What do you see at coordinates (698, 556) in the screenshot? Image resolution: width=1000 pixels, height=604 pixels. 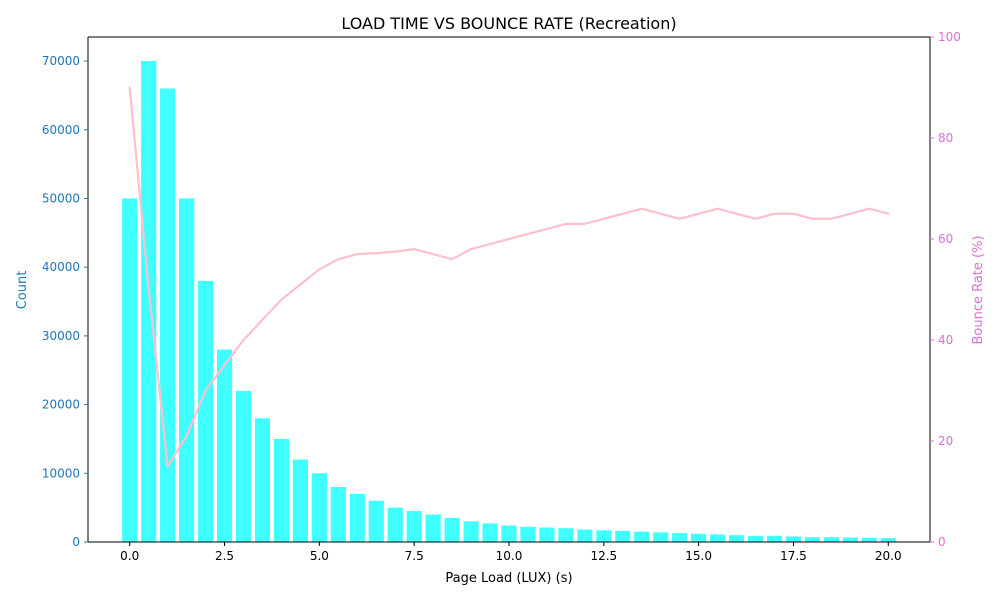 I see `x-tick-label: 15.0` at bounding box center [698, 556].